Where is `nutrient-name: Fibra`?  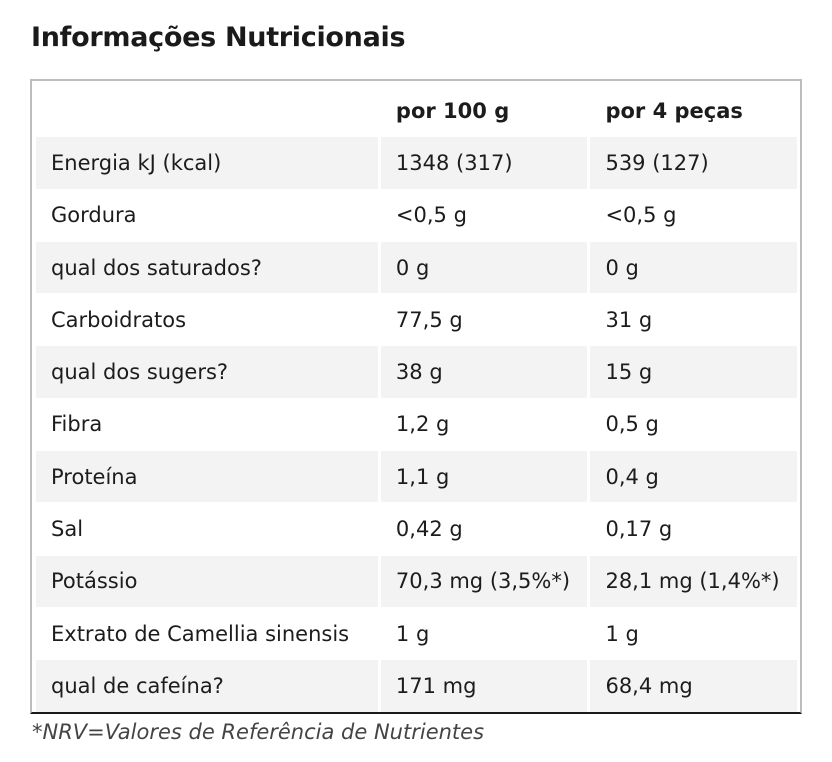 nutrient-name: Fibra is located at coordinates (77, 424).